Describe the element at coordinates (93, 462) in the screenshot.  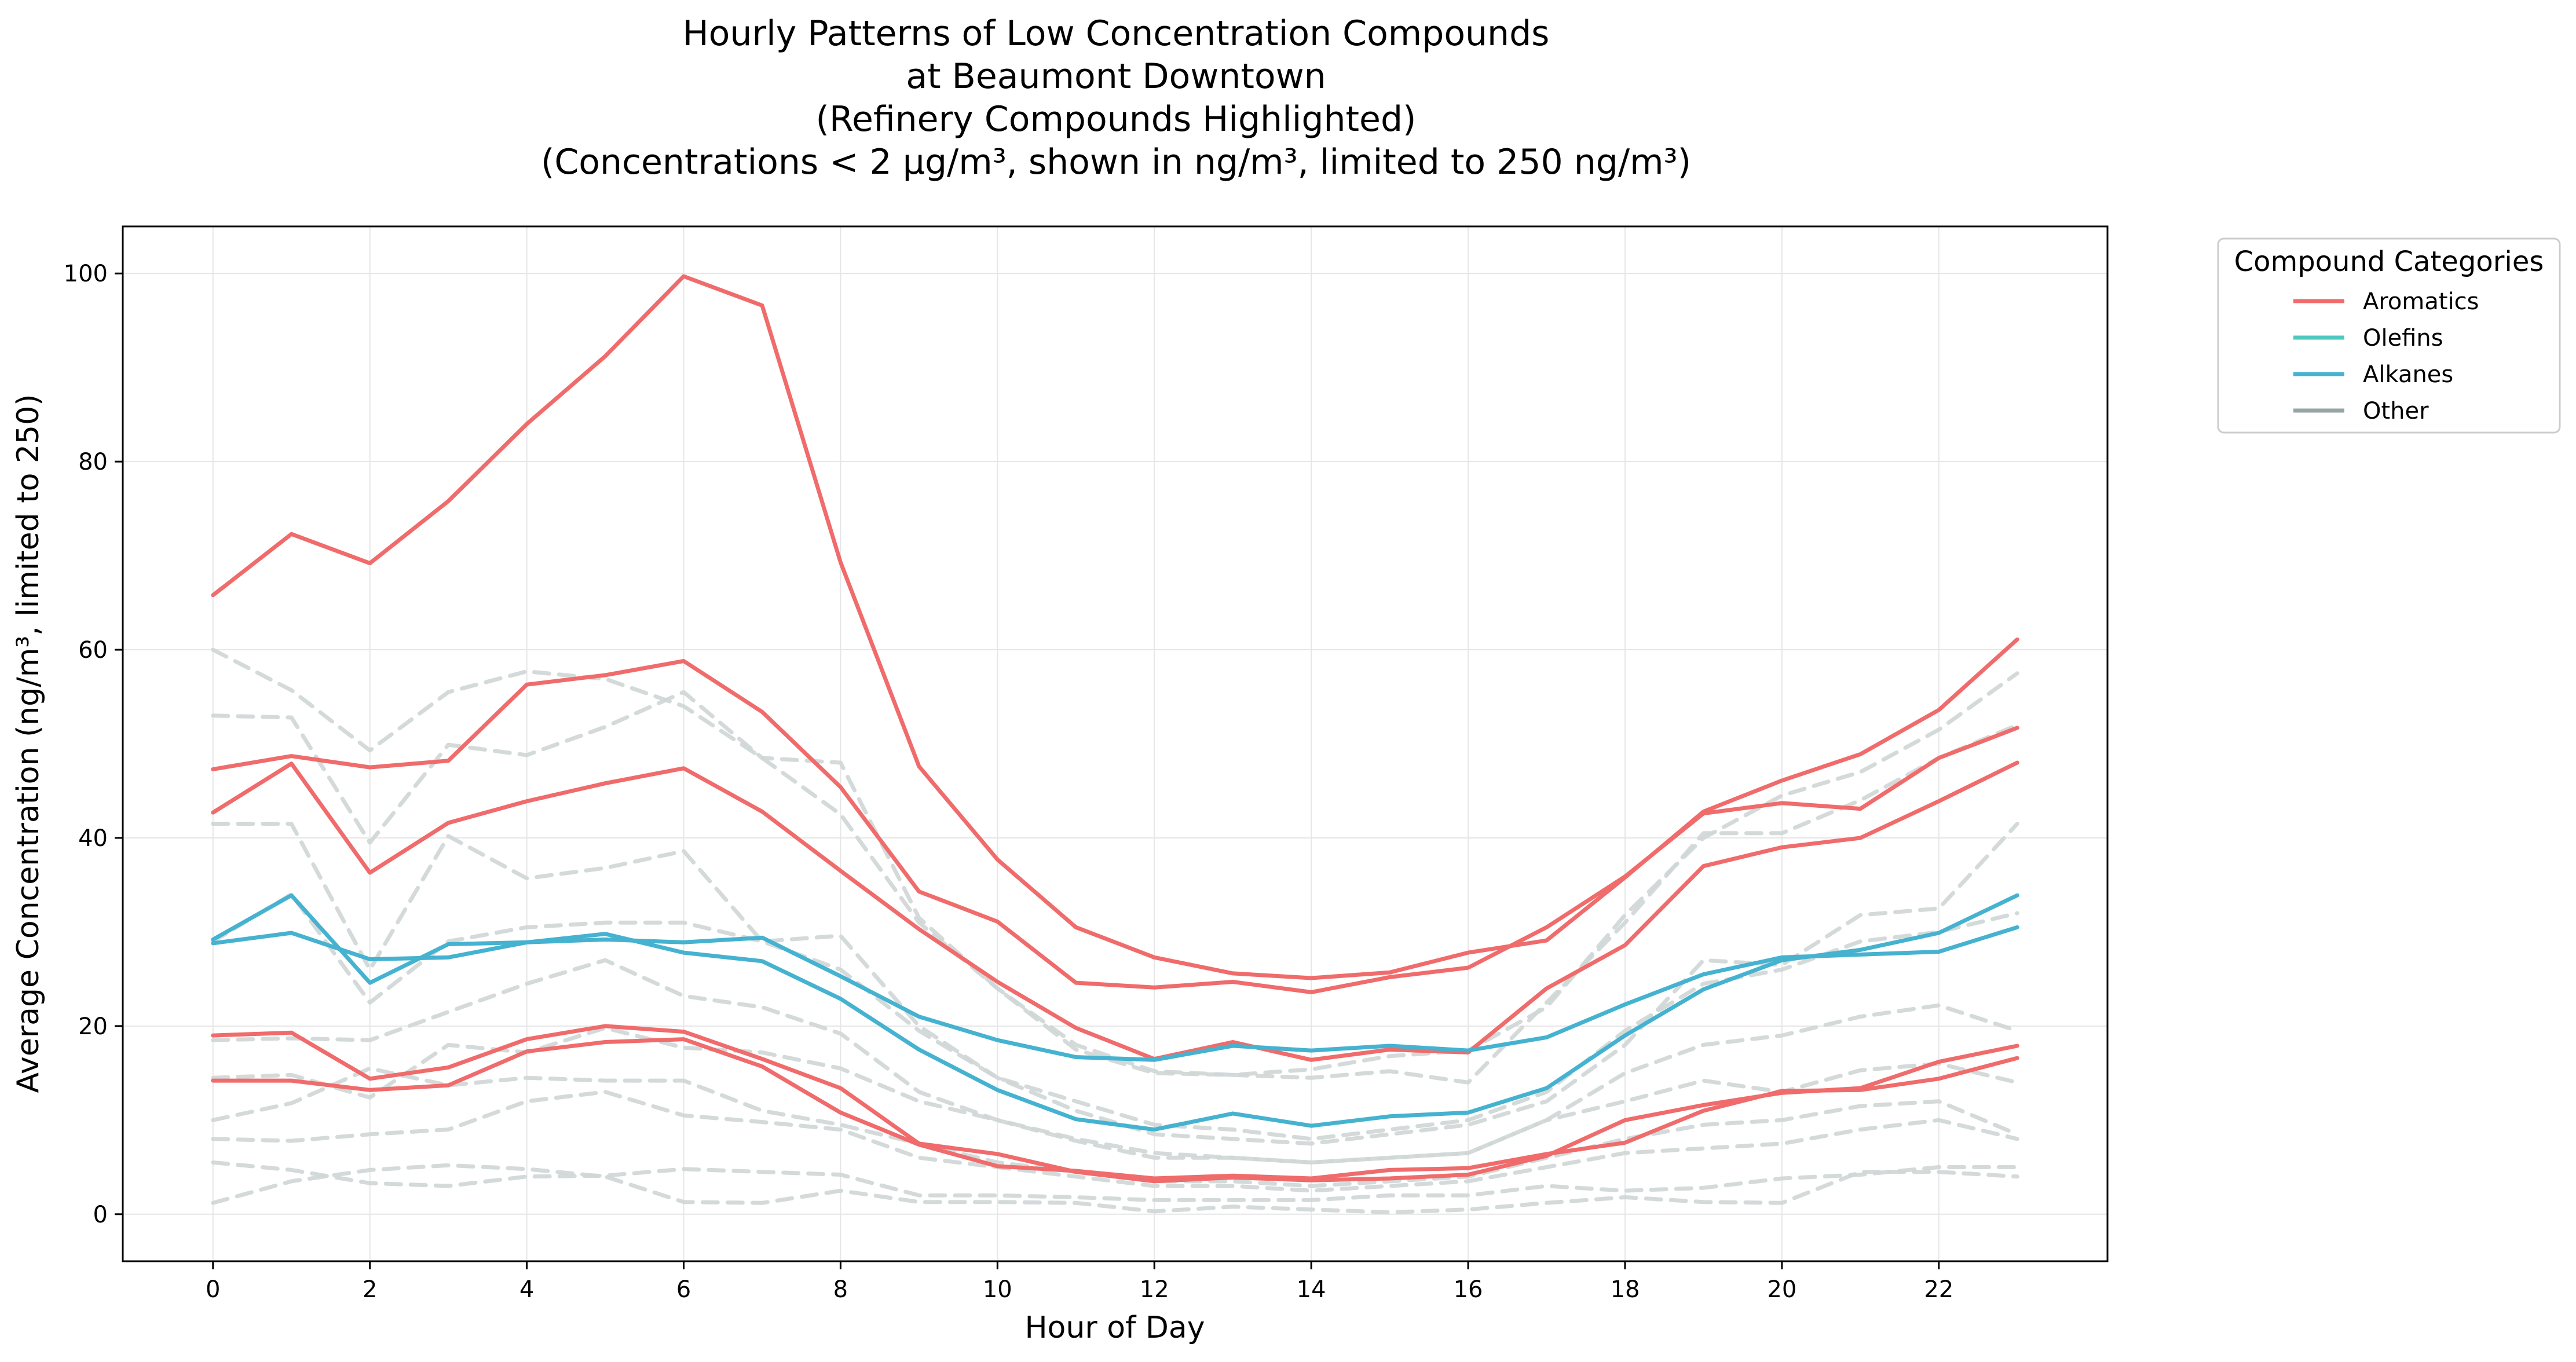
I see `y-tick-label-4: 80` at that location.